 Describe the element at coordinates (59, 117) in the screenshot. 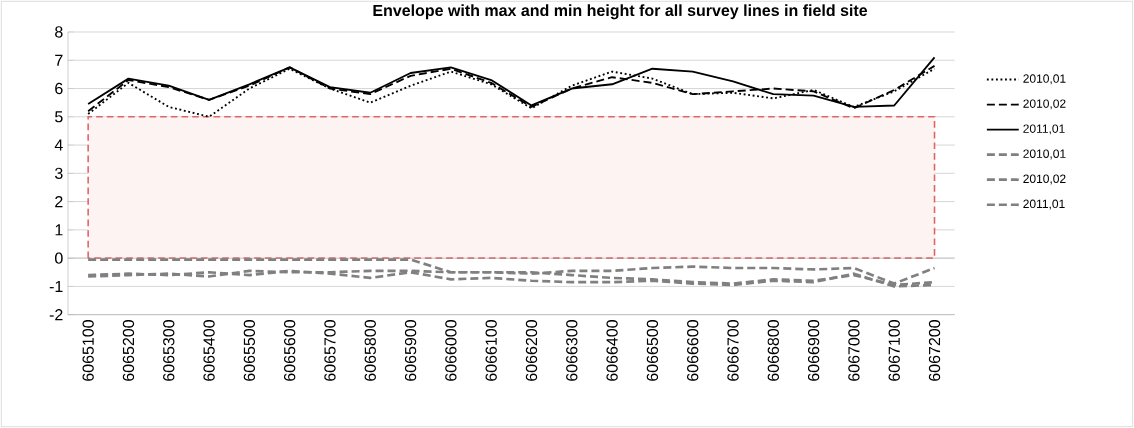

I see `y-tick-label: 5` at that location.